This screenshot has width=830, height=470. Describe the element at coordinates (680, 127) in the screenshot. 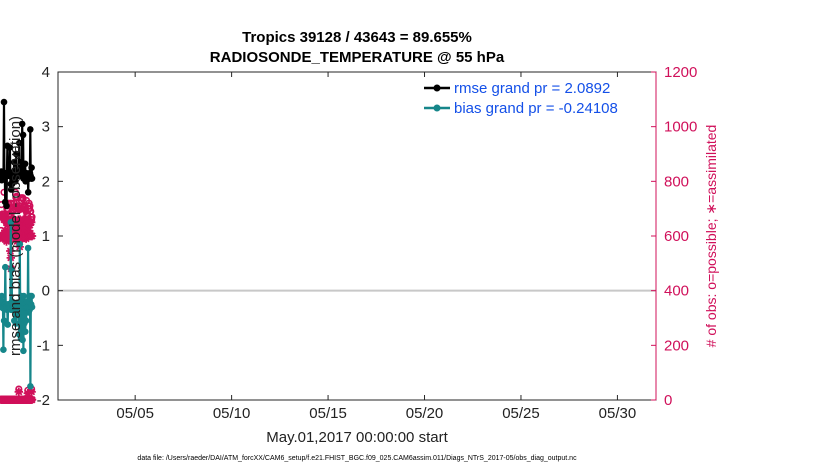

I see `y-right-tick-label: 1000` at that location.